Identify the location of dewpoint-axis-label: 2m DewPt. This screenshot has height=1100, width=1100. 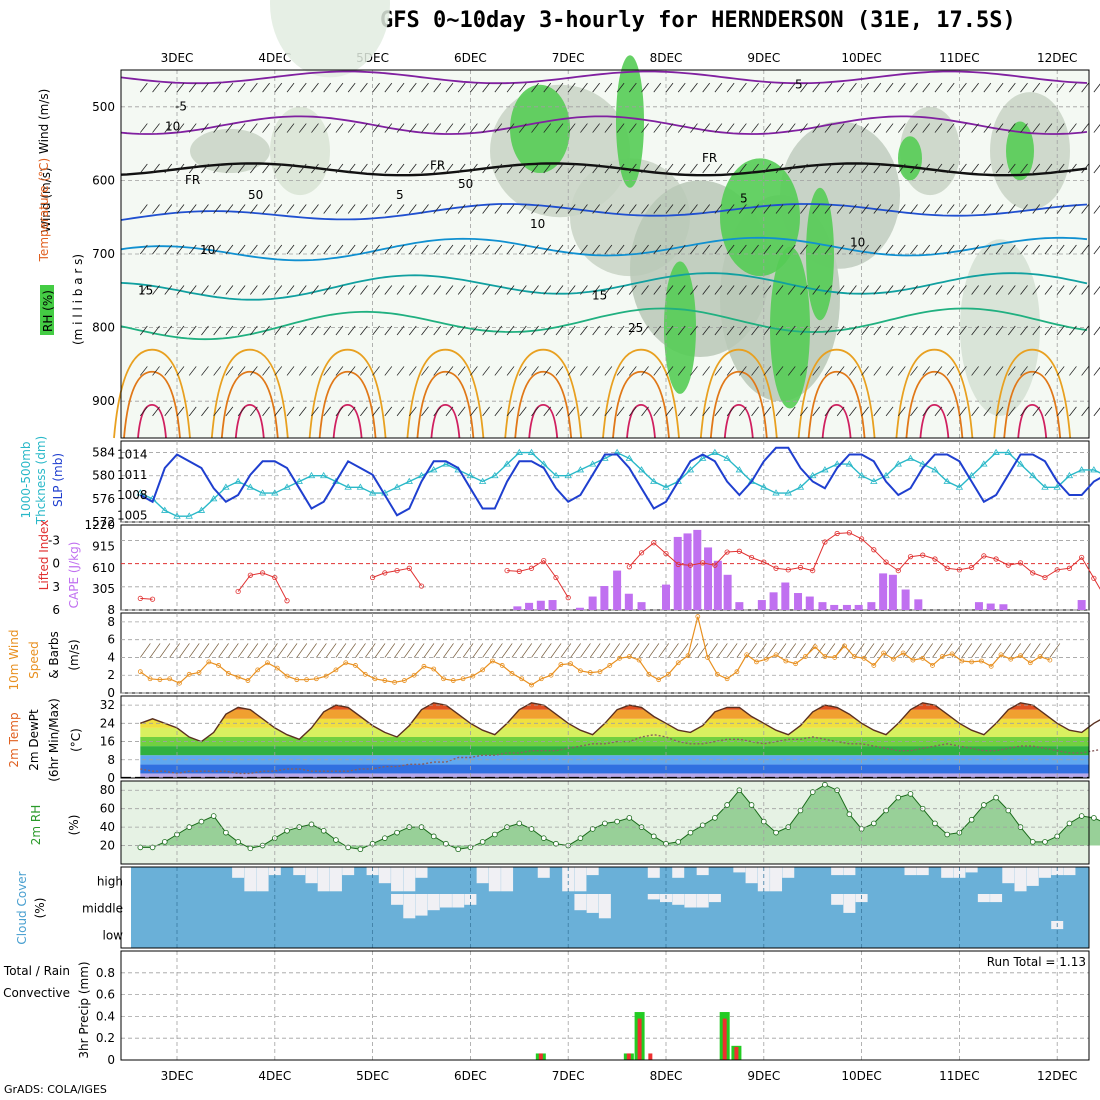
(34, 740).